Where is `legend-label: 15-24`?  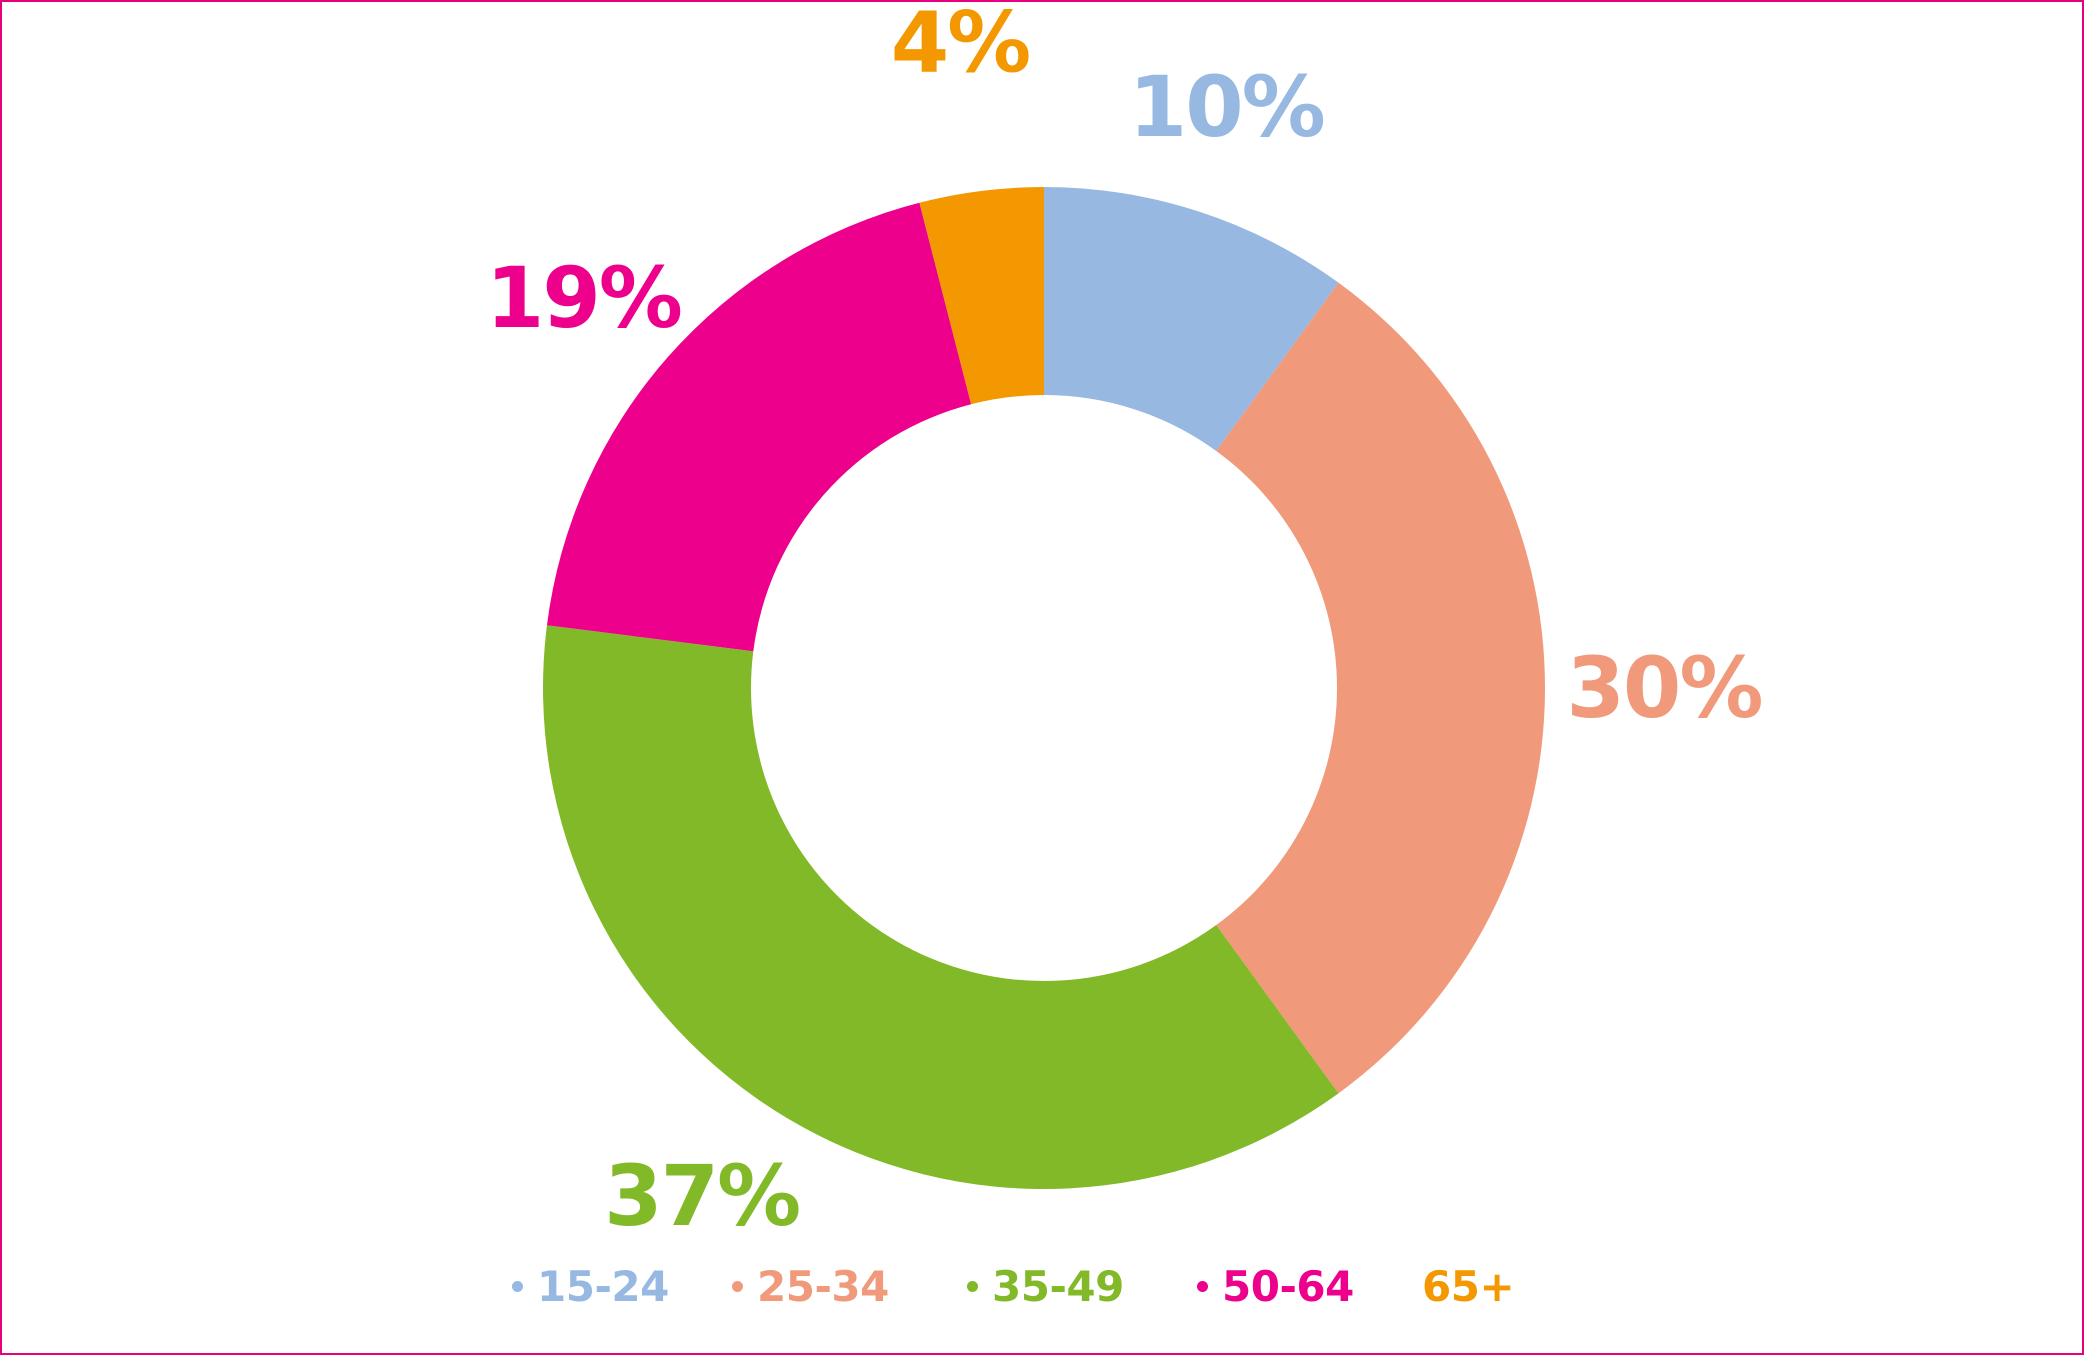
legend-label: 15-24 is located at coordinates (603, 1286).